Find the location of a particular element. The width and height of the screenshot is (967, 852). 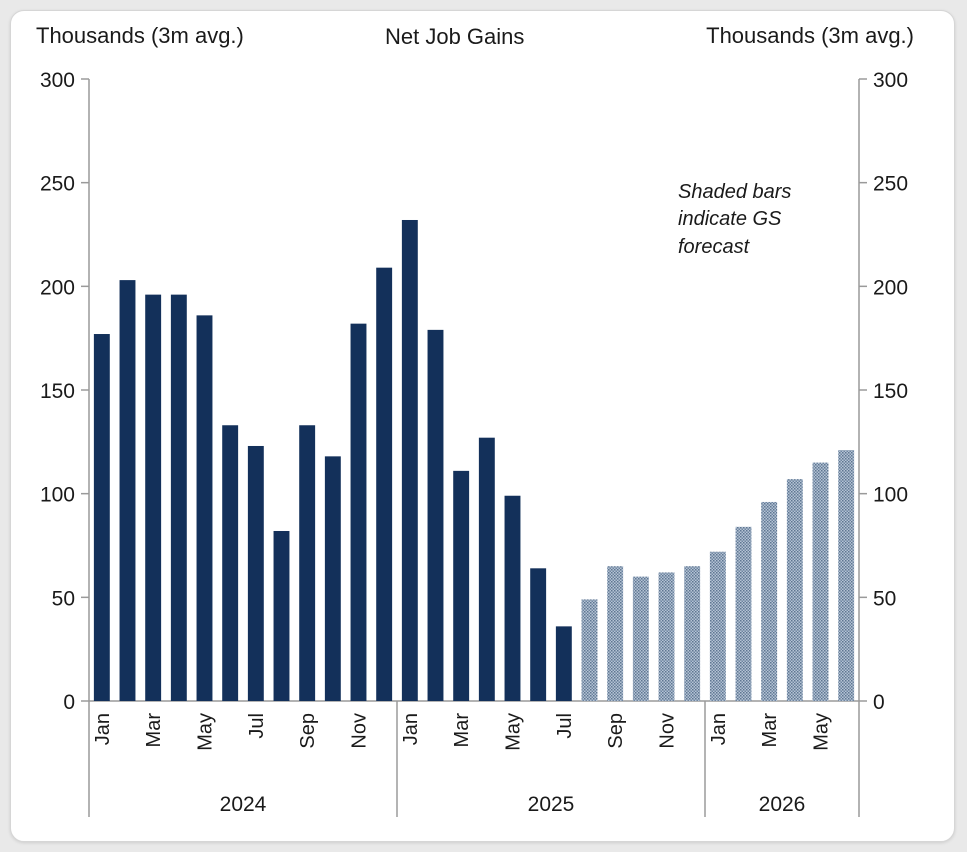

year-label: 2025 is located at coordinates (551, 804).